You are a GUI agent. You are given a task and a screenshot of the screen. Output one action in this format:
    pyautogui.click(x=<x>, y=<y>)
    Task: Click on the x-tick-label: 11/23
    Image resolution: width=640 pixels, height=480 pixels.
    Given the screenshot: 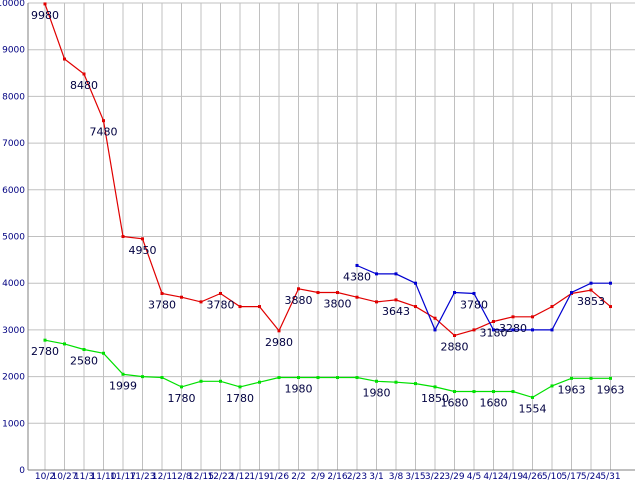 What is the action you would take?
    pyautogui.click(x=143, y=476)
    